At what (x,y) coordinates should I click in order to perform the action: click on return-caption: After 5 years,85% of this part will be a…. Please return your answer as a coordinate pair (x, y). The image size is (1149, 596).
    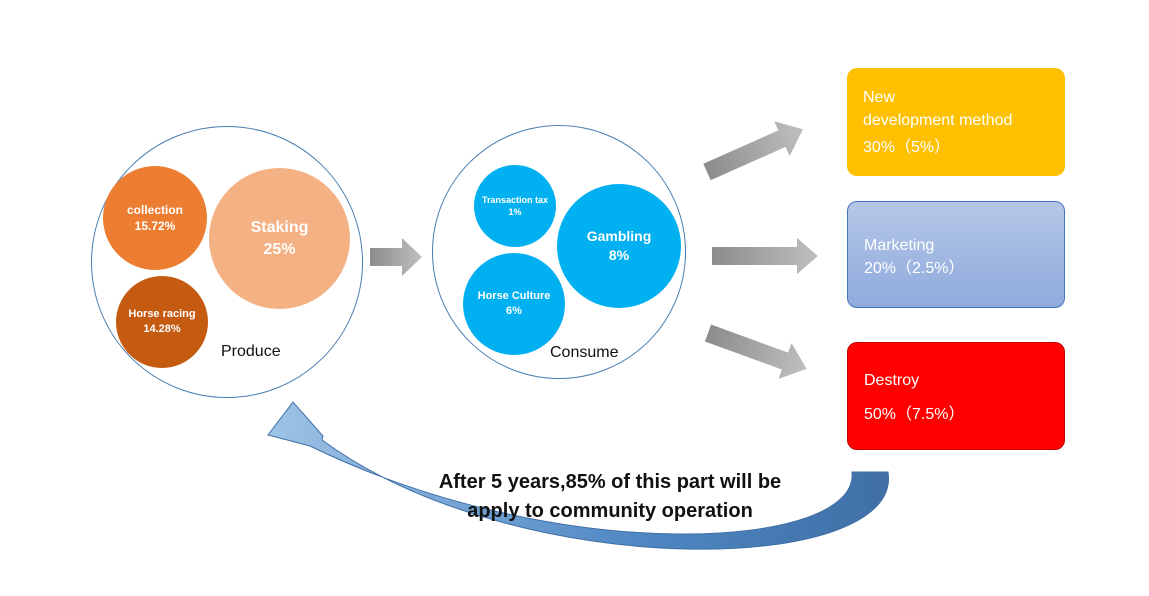
    Looking at the image, I should click on (610, 497).